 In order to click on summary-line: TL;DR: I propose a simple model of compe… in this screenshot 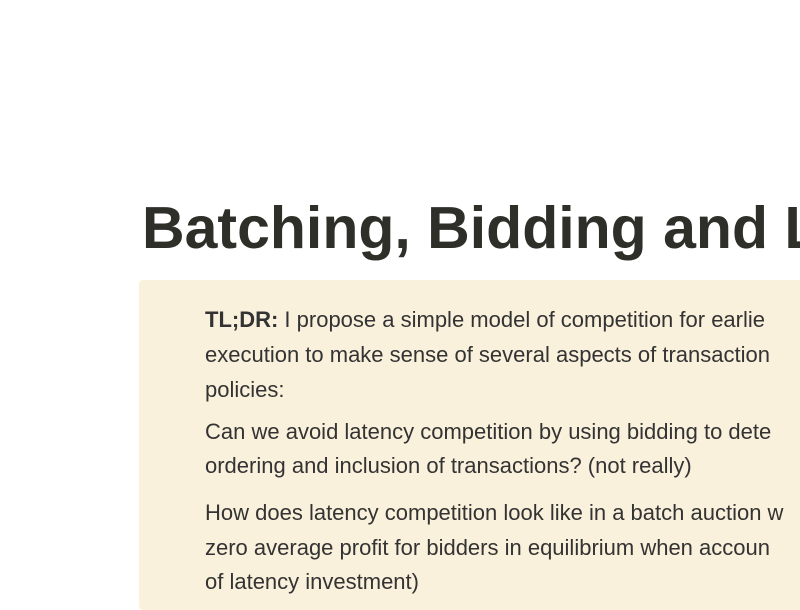, I will do `click(485, 320)`.